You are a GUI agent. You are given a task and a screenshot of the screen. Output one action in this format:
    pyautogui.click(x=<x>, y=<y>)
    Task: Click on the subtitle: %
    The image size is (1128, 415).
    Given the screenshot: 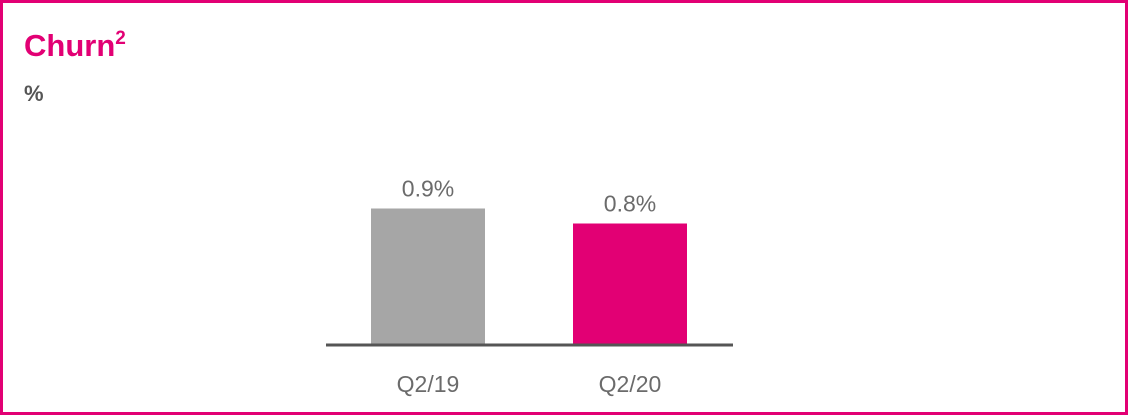 What is the action you would take?
    pyautogui.click(x=34, y=93)
    